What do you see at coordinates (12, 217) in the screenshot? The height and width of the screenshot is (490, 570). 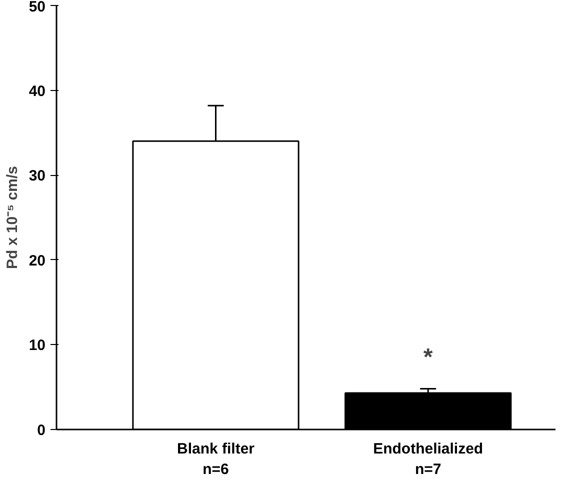 I see `y-axis-title: Pd x 10⁻⁵ cm/s` at bounding box center [12, 217].